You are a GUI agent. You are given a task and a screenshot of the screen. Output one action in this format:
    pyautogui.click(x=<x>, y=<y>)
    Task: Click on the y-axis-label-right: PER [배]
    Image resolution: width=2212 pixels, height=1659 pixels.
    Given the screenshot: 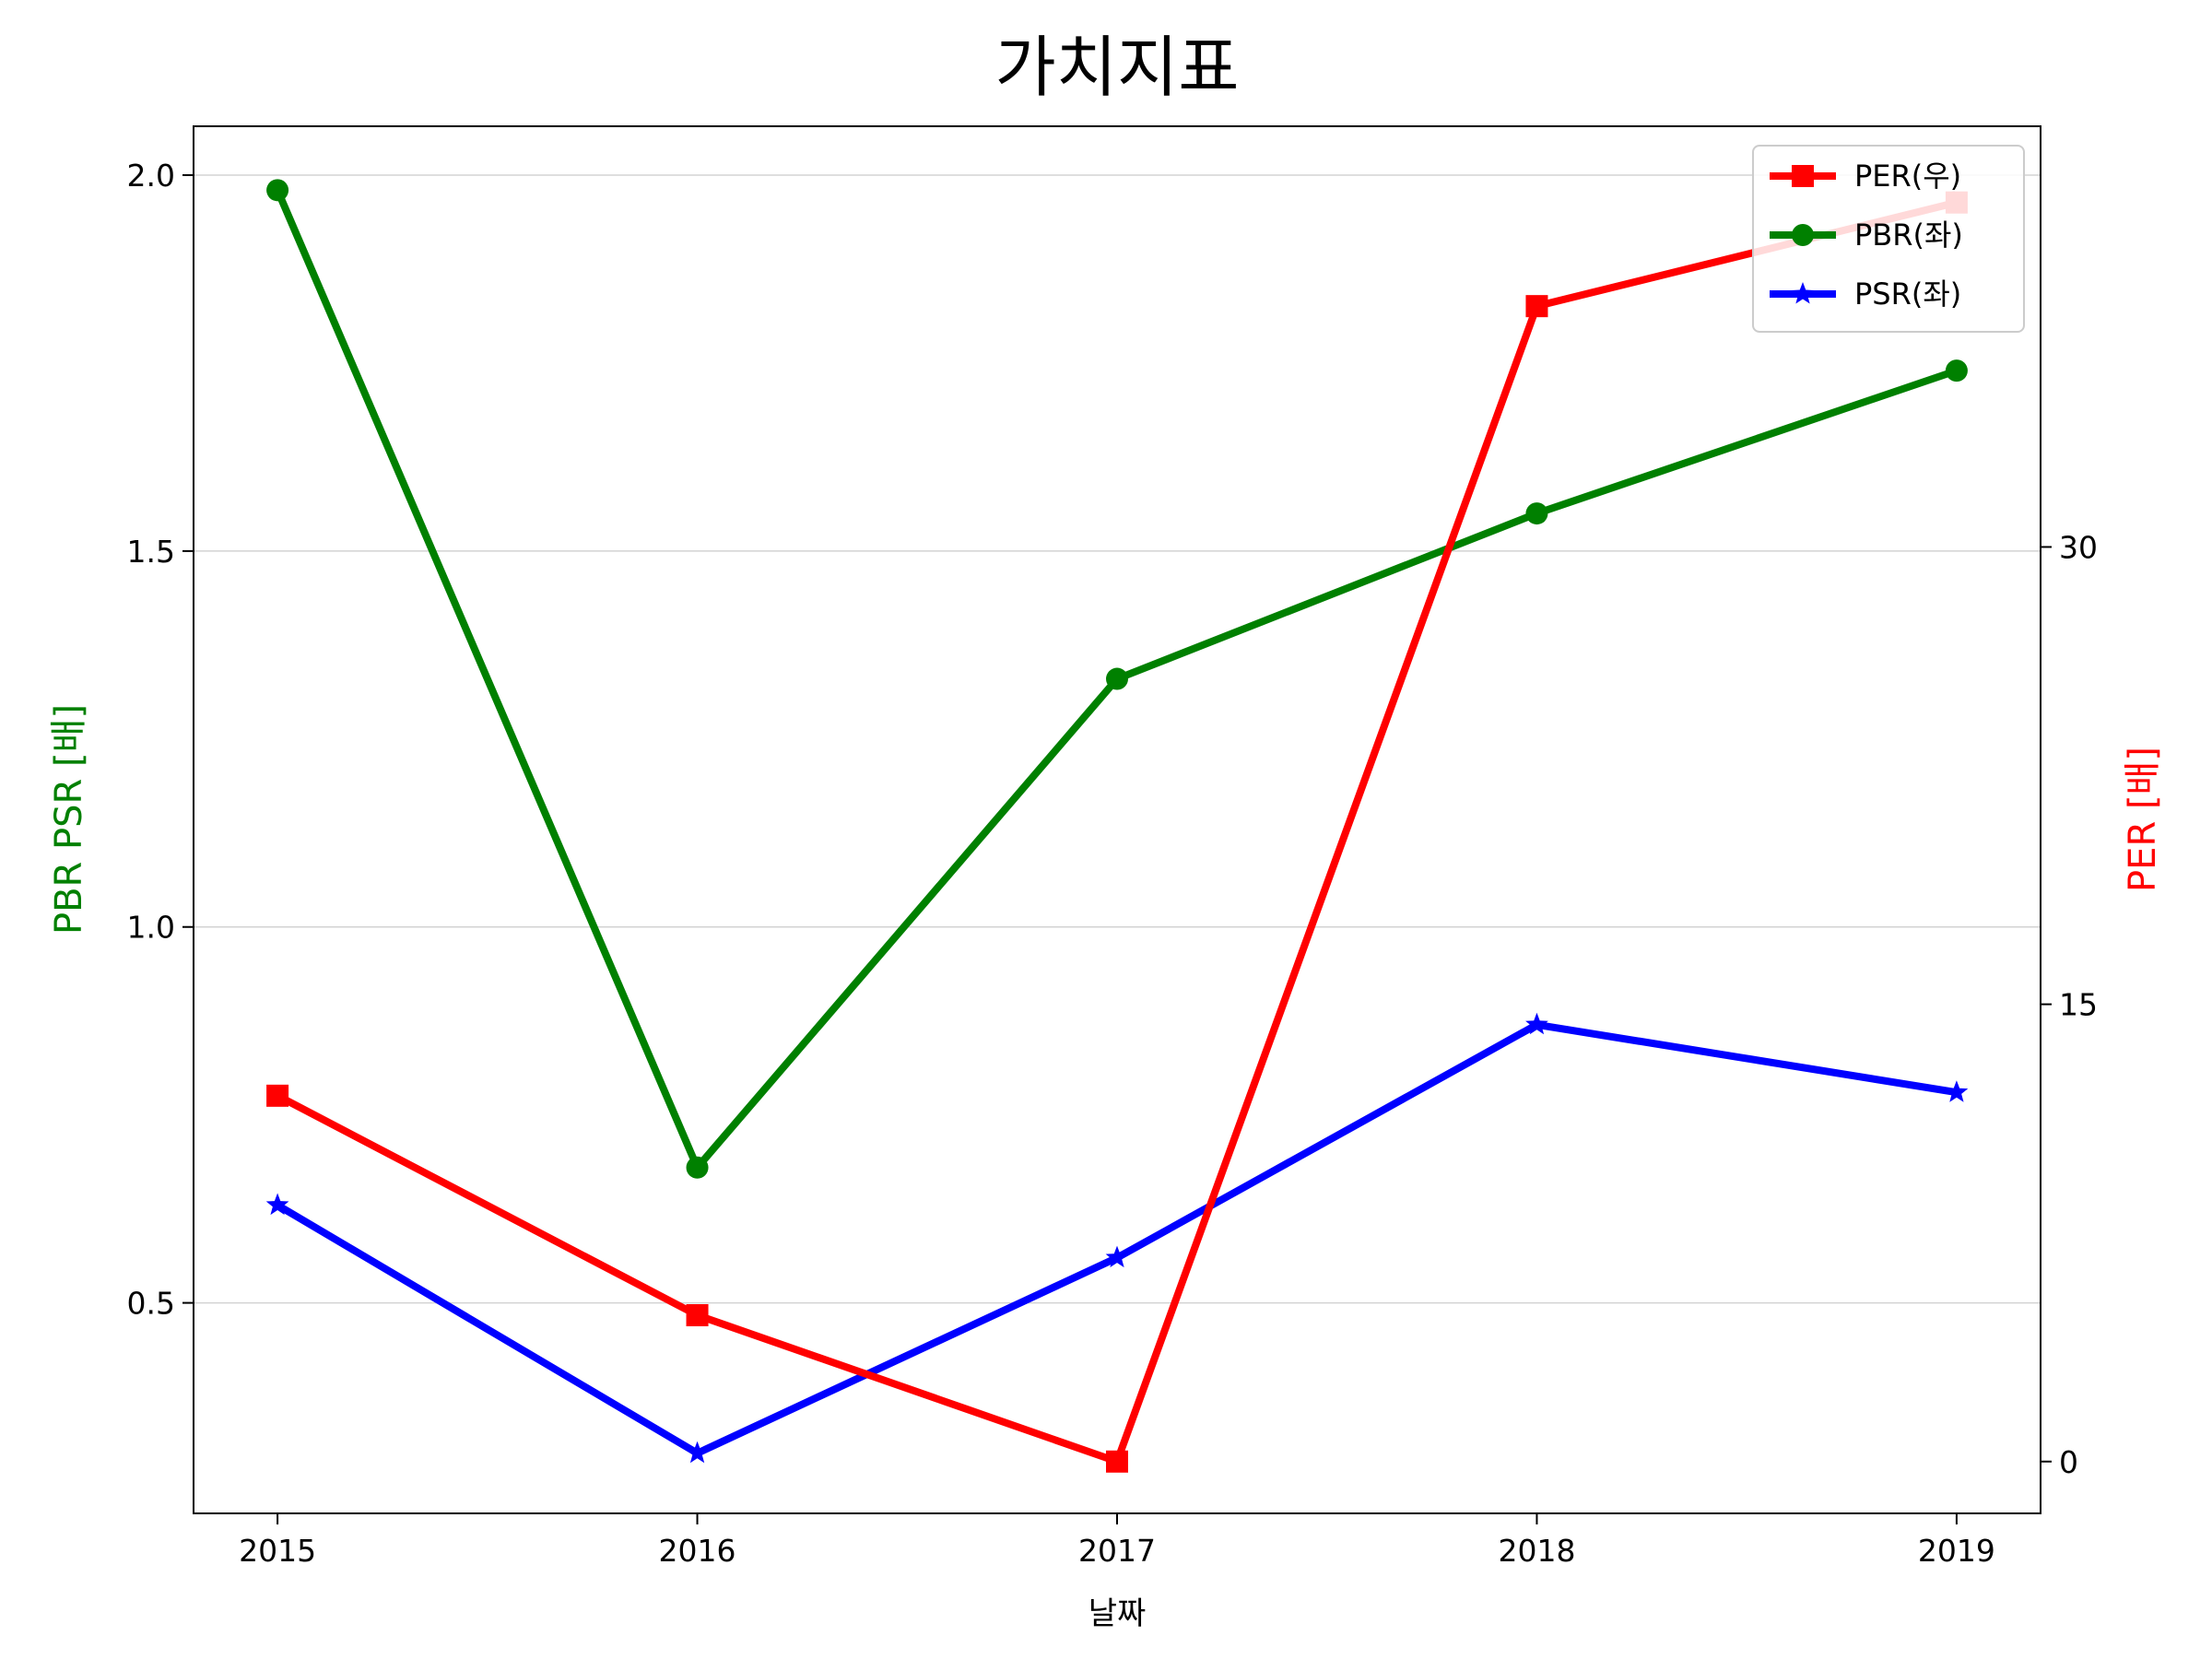 What is the action you would take?
    pyautogui.click(x=2143, y=819)
    